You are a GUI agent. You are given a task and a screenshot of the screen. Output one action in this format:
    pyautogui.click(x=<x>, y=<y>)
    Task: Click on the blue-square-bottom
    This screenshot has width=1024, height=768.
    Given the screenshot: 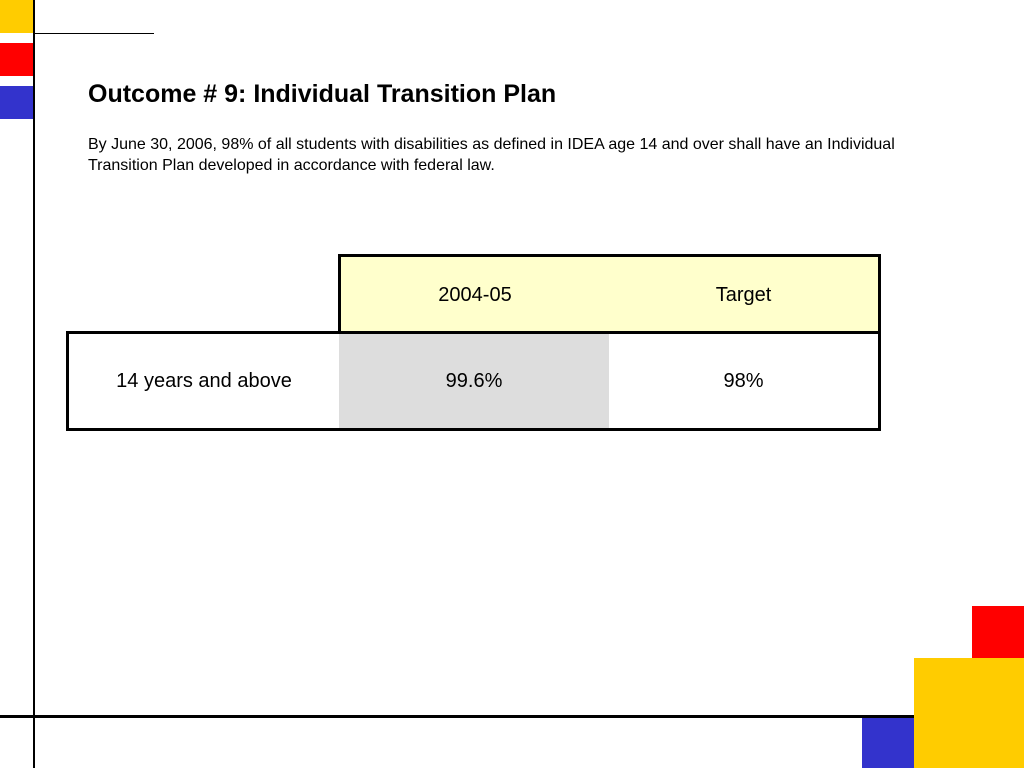 What is the action you would take?
    pyautogui.click(x=888, y=743)
    